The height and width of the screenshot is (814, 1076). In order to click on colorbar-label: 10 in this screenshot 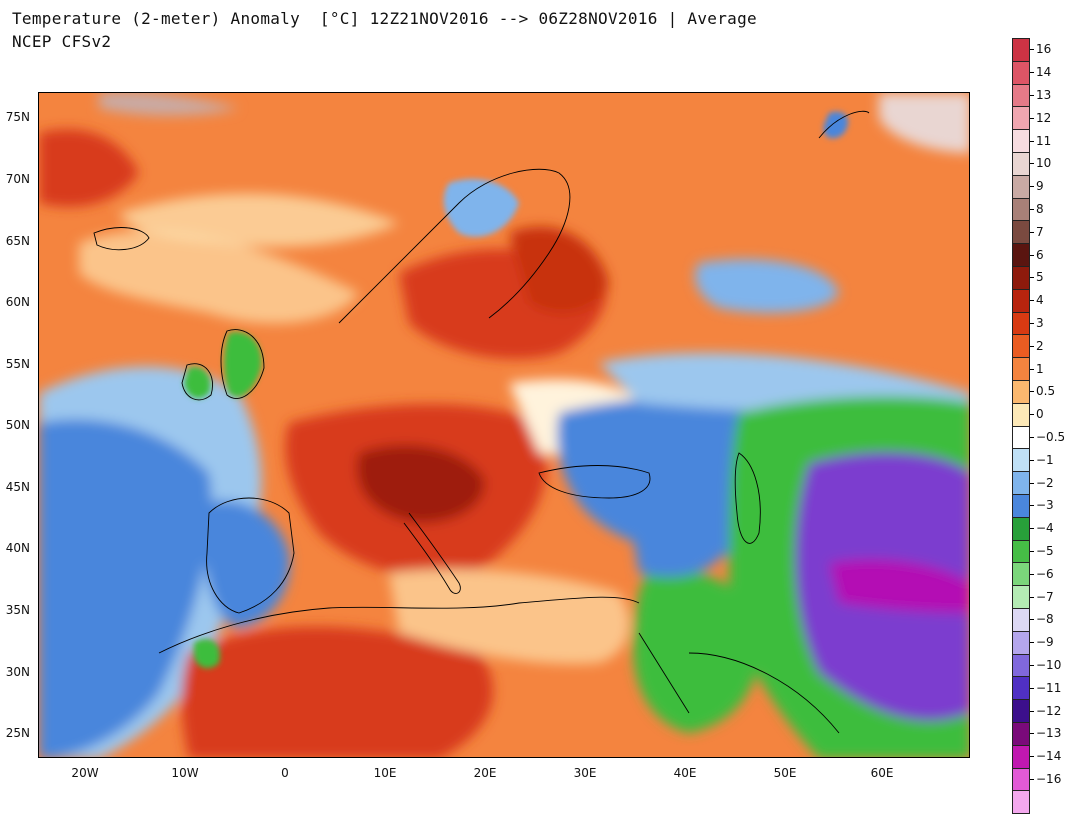, I will do `click(1044, 163)`.